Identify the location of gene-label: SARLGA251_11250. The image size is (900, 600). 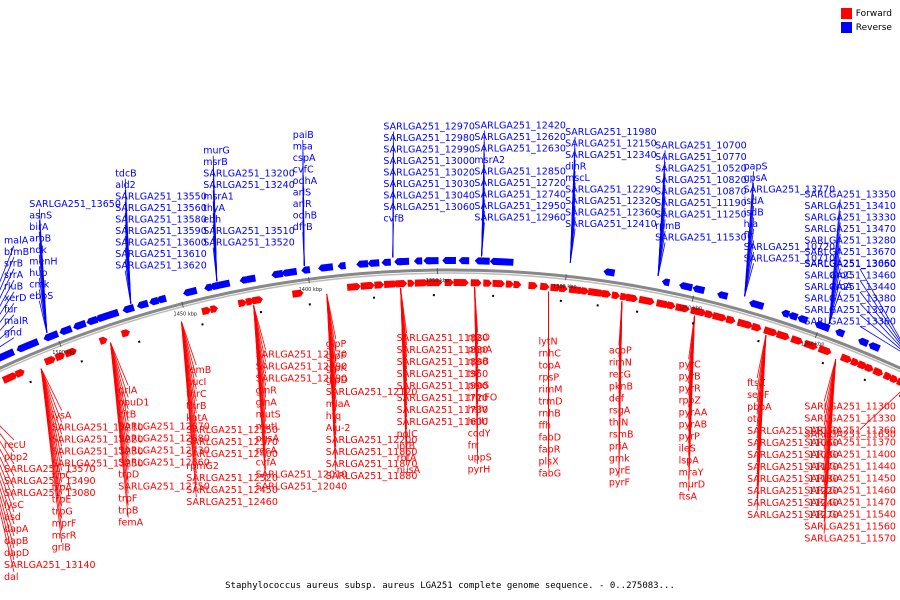
(701, 215).